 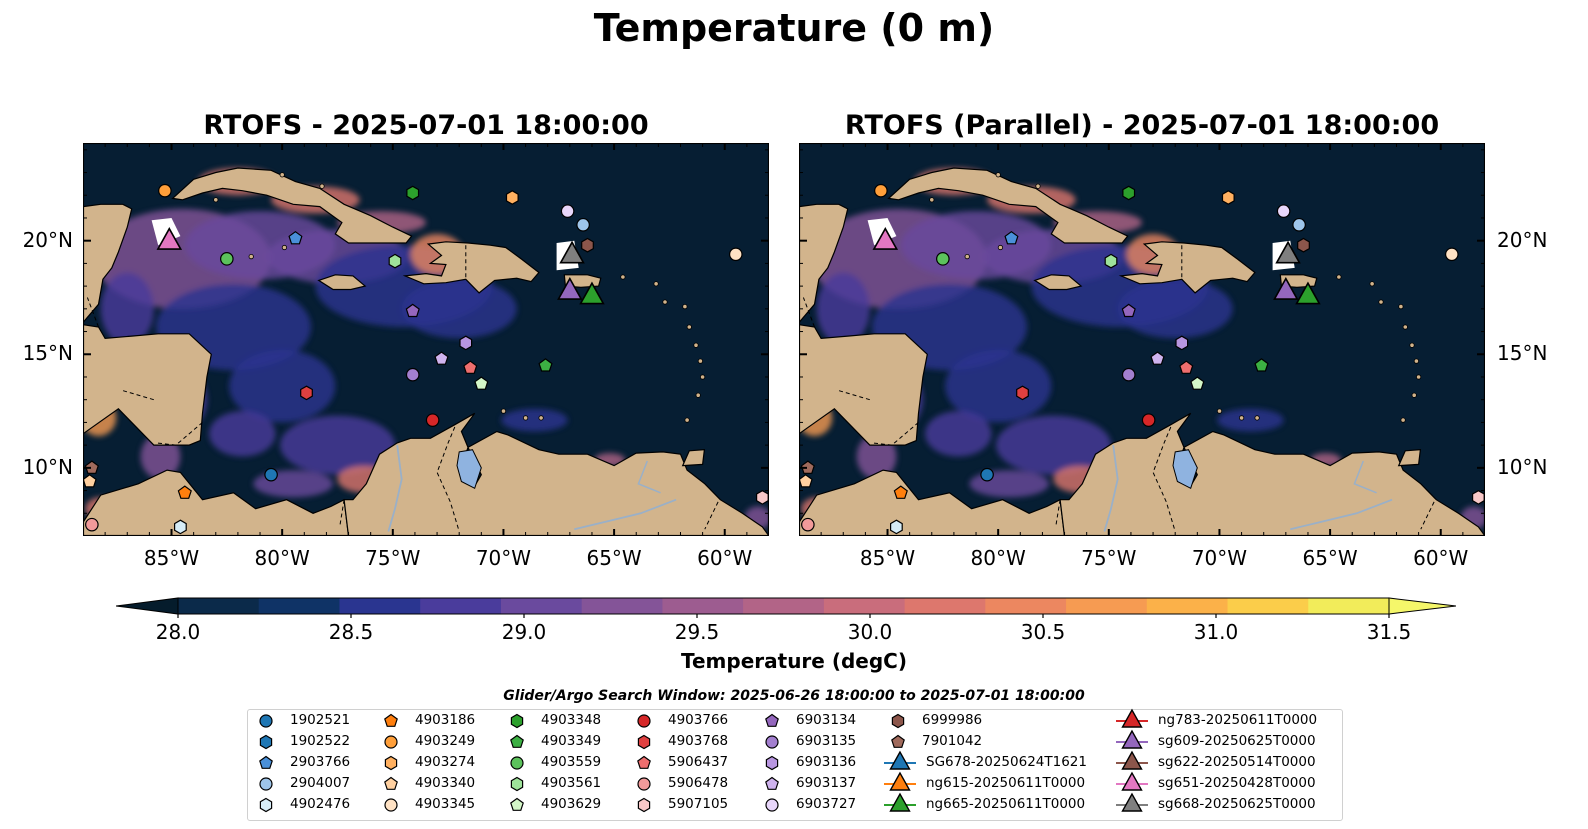 I want to click on glider-marker-sg609-20250625T0000, so click(x=570, y=288).